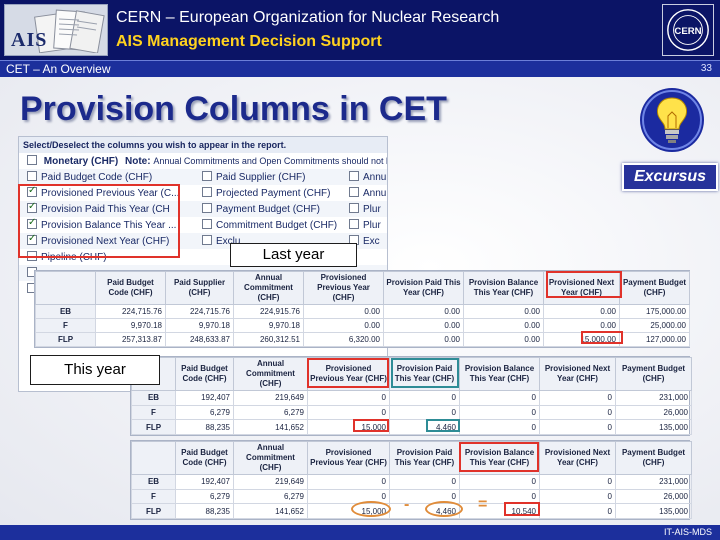 This screenshot has width=720, height=540. I want to click on table-header: Paid Supplier (CHF), so click(199, 288).